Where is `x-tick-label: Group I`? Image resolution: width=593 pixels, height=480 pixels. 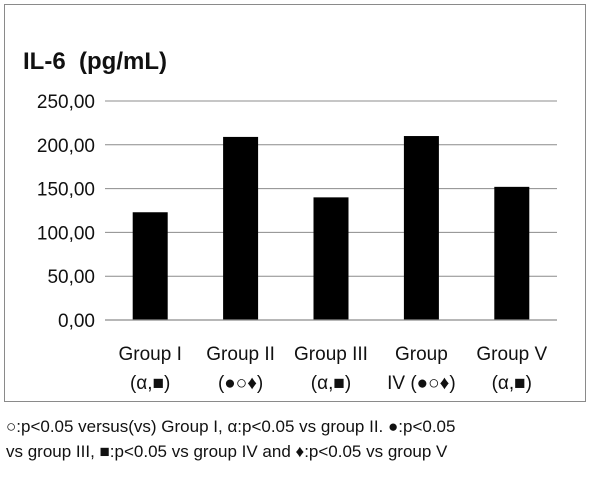
x-tick-label: Group I is located at coordinates (150, 354).